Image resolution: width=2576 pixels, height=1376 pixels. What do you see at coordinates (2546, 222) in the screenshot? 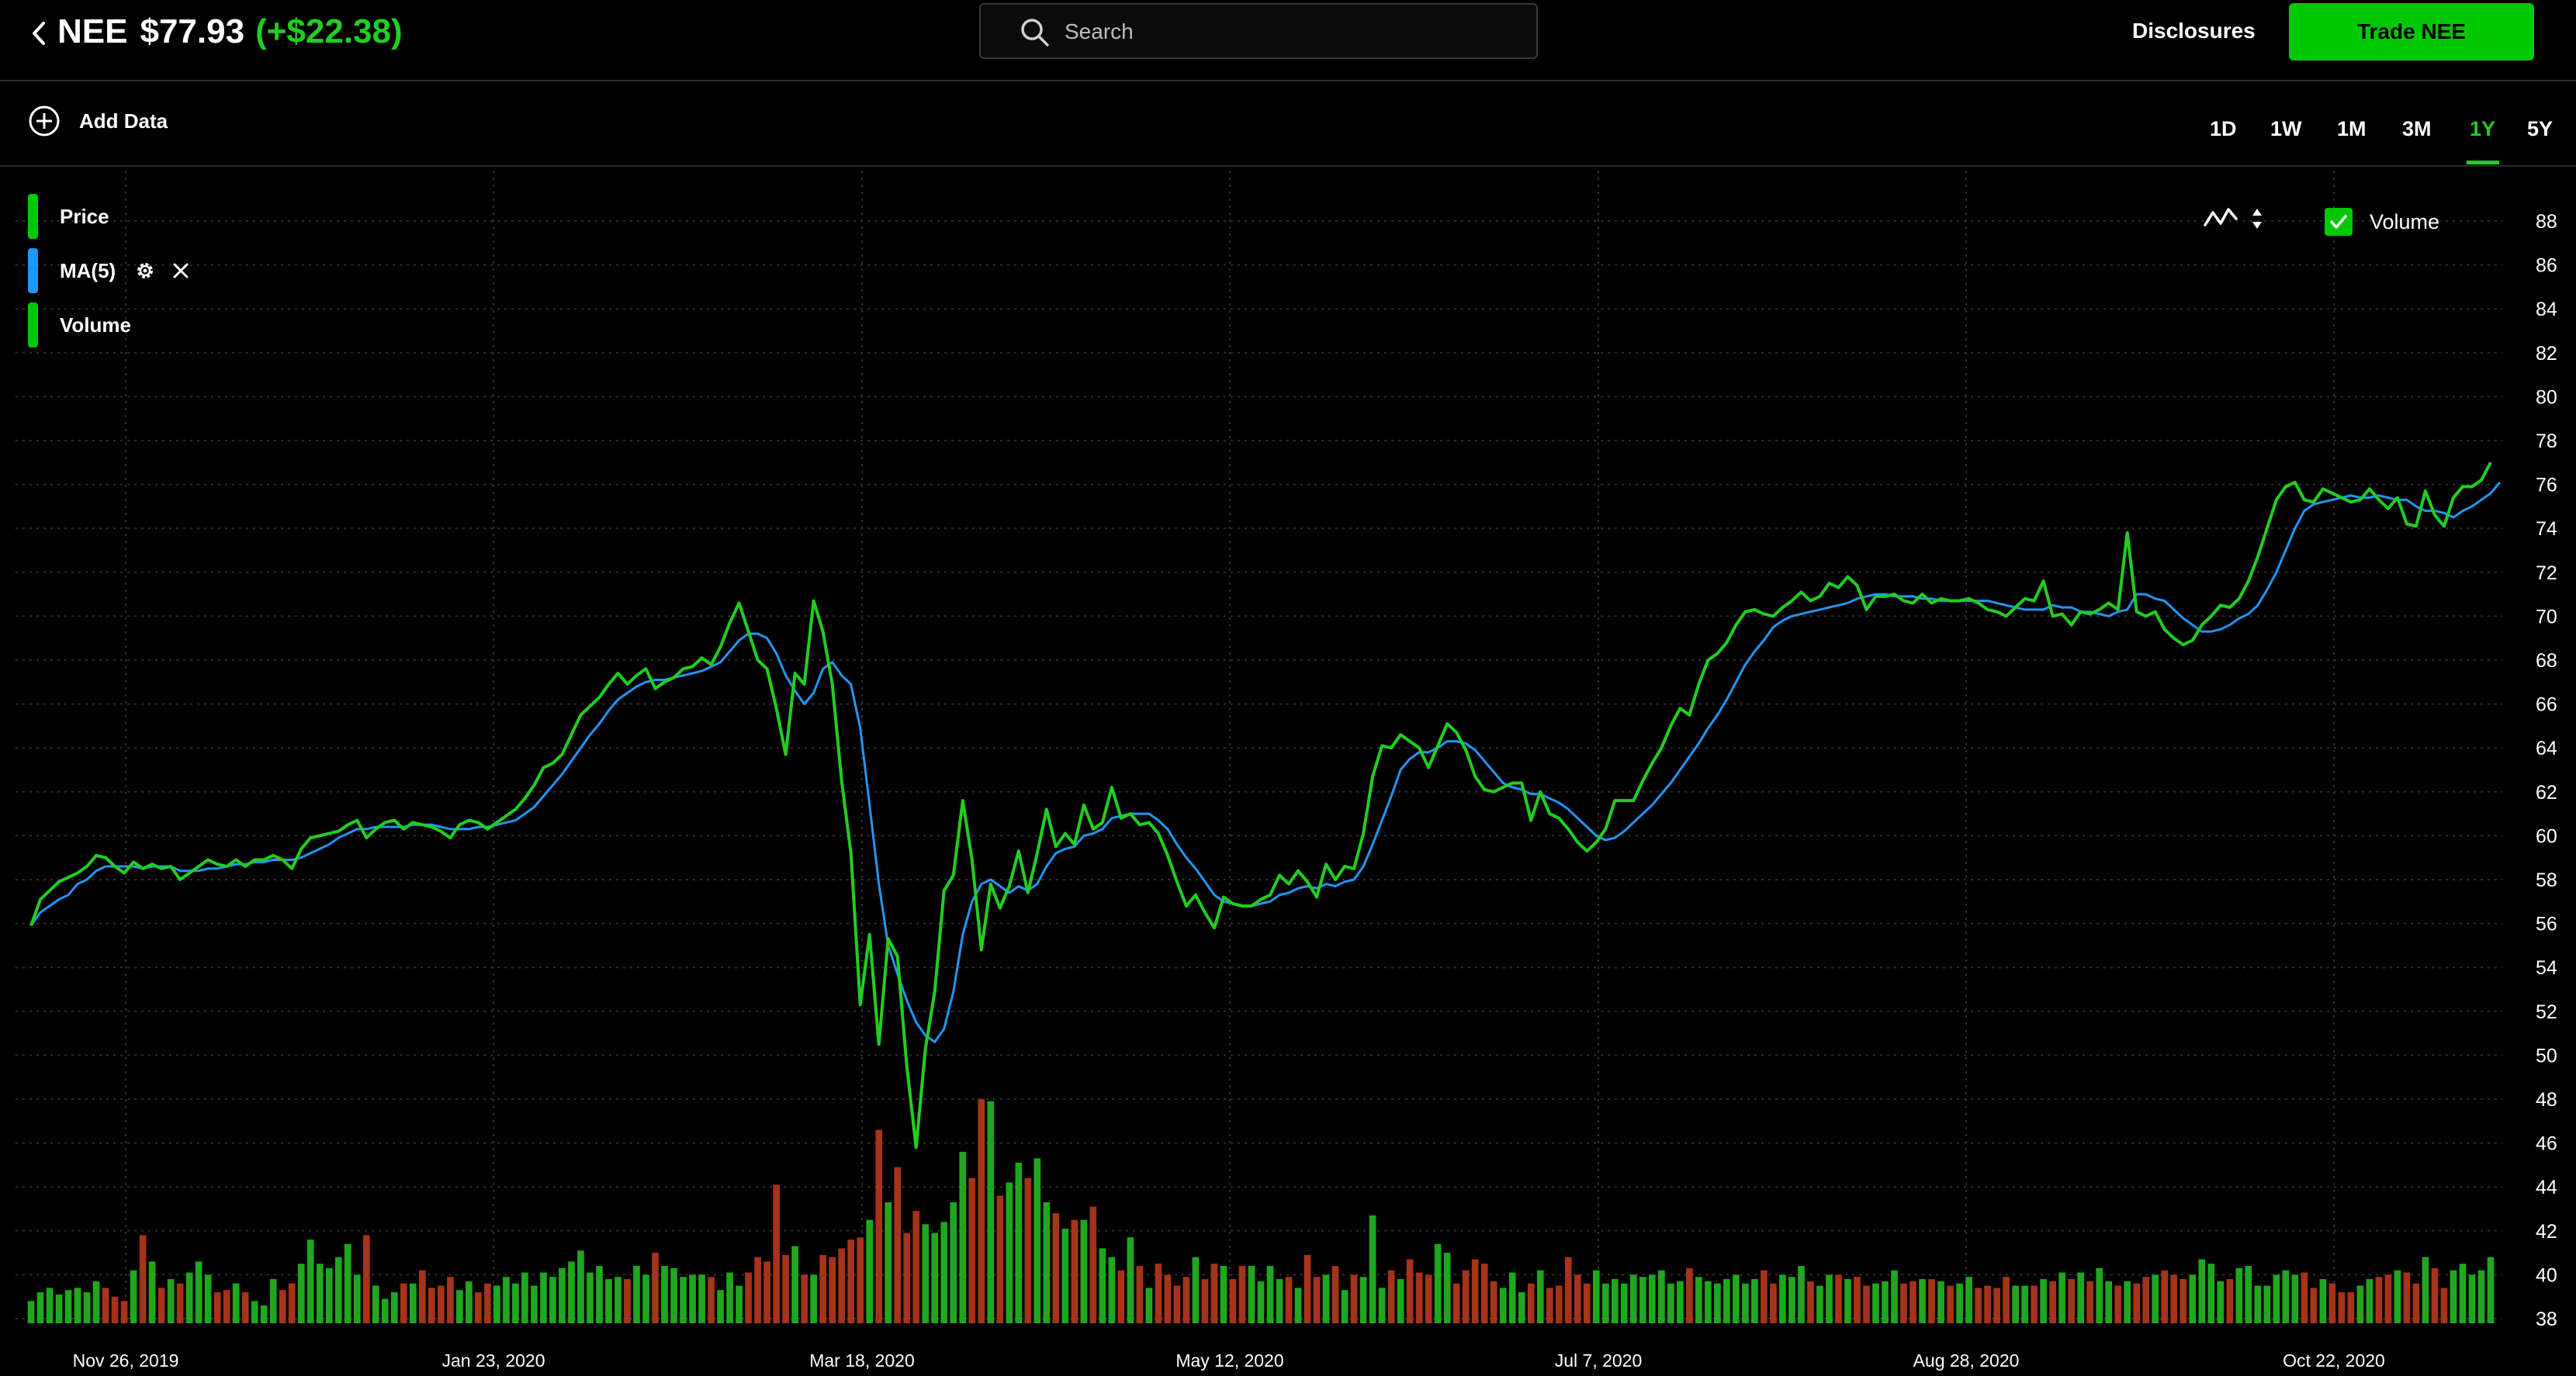
I see `y-tick-label: 88` at bounding box center [2546, 222].